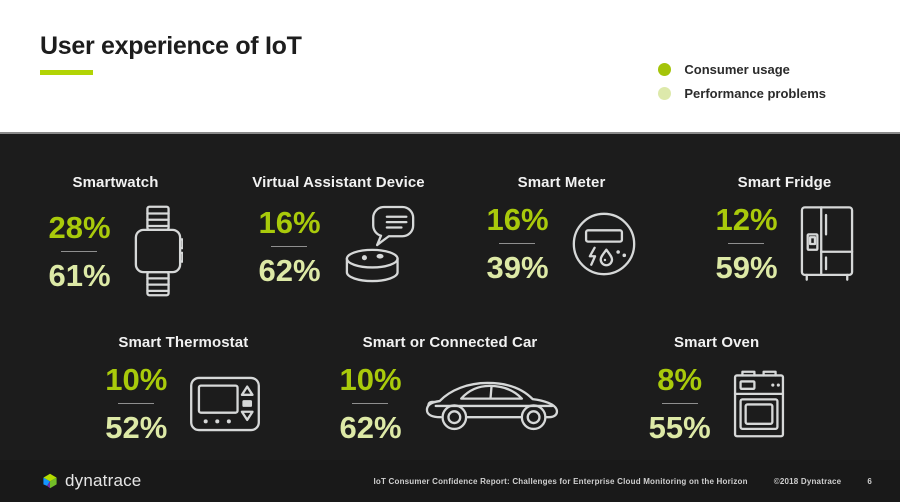 The height and width of the screenshot is (502, 900). Describe the element at coordinates (665, 69) in the screenshot. I see `consumer-usage-dot-icon` at that location.